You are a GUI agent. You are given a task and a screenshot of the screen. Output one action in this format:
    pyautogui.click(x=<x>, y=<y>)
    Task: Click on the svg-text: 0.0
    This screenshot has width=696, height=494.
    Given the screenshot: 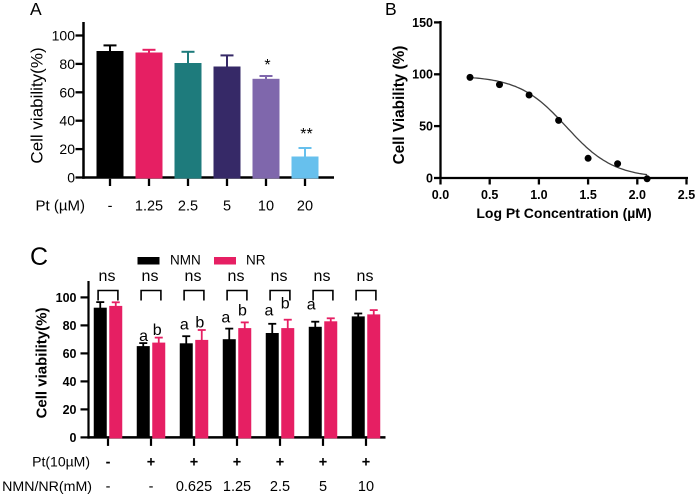 What is the action you would take?
    pyautogui.click(x=440, y=195)
    